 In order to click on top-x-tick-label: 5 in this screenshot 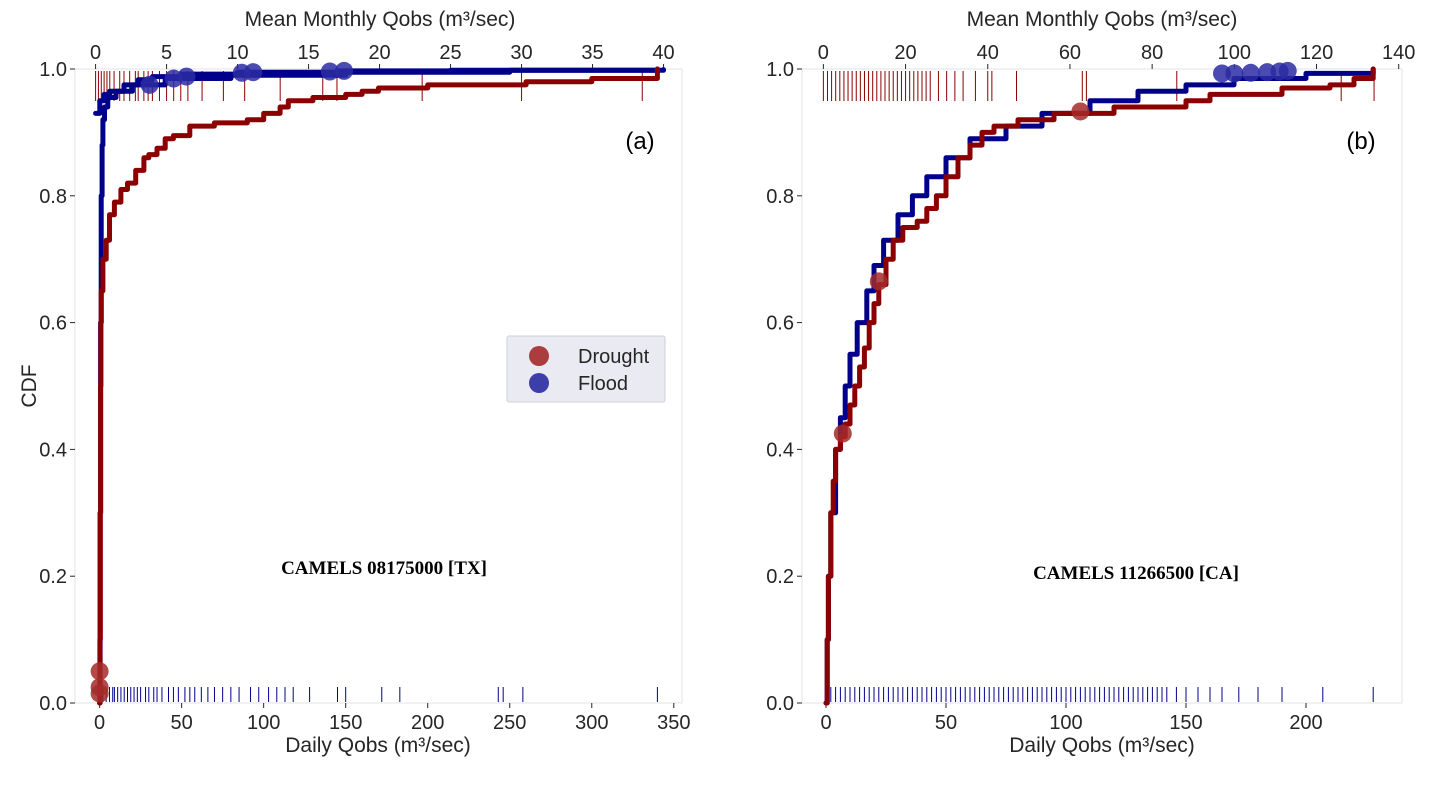, I will do `click(166, 53)`.